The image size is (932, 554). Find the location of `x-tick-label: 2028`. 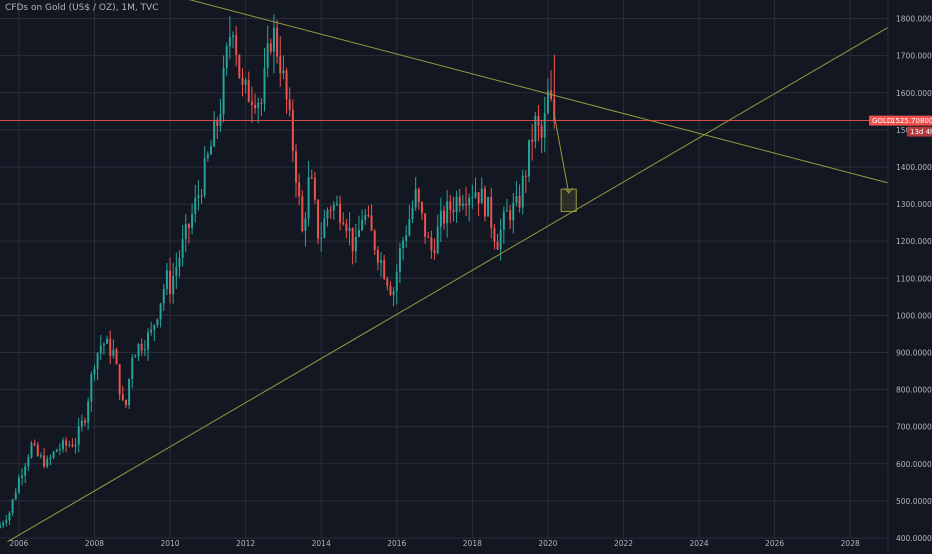

x-tick-label: 2028 is located at coordinates (850, 543).